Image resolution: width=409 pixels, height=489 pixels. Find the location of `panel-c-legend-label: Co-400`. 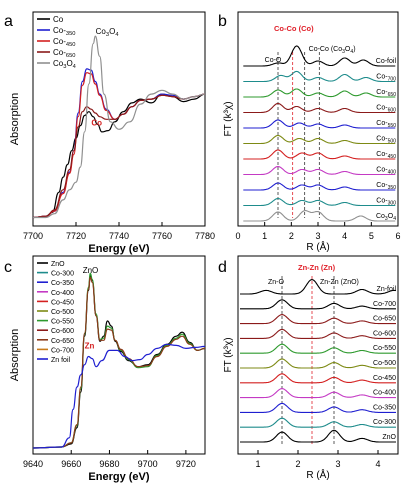

panel-c-legend-label: Co-400 is located at coordinates (62, 293).